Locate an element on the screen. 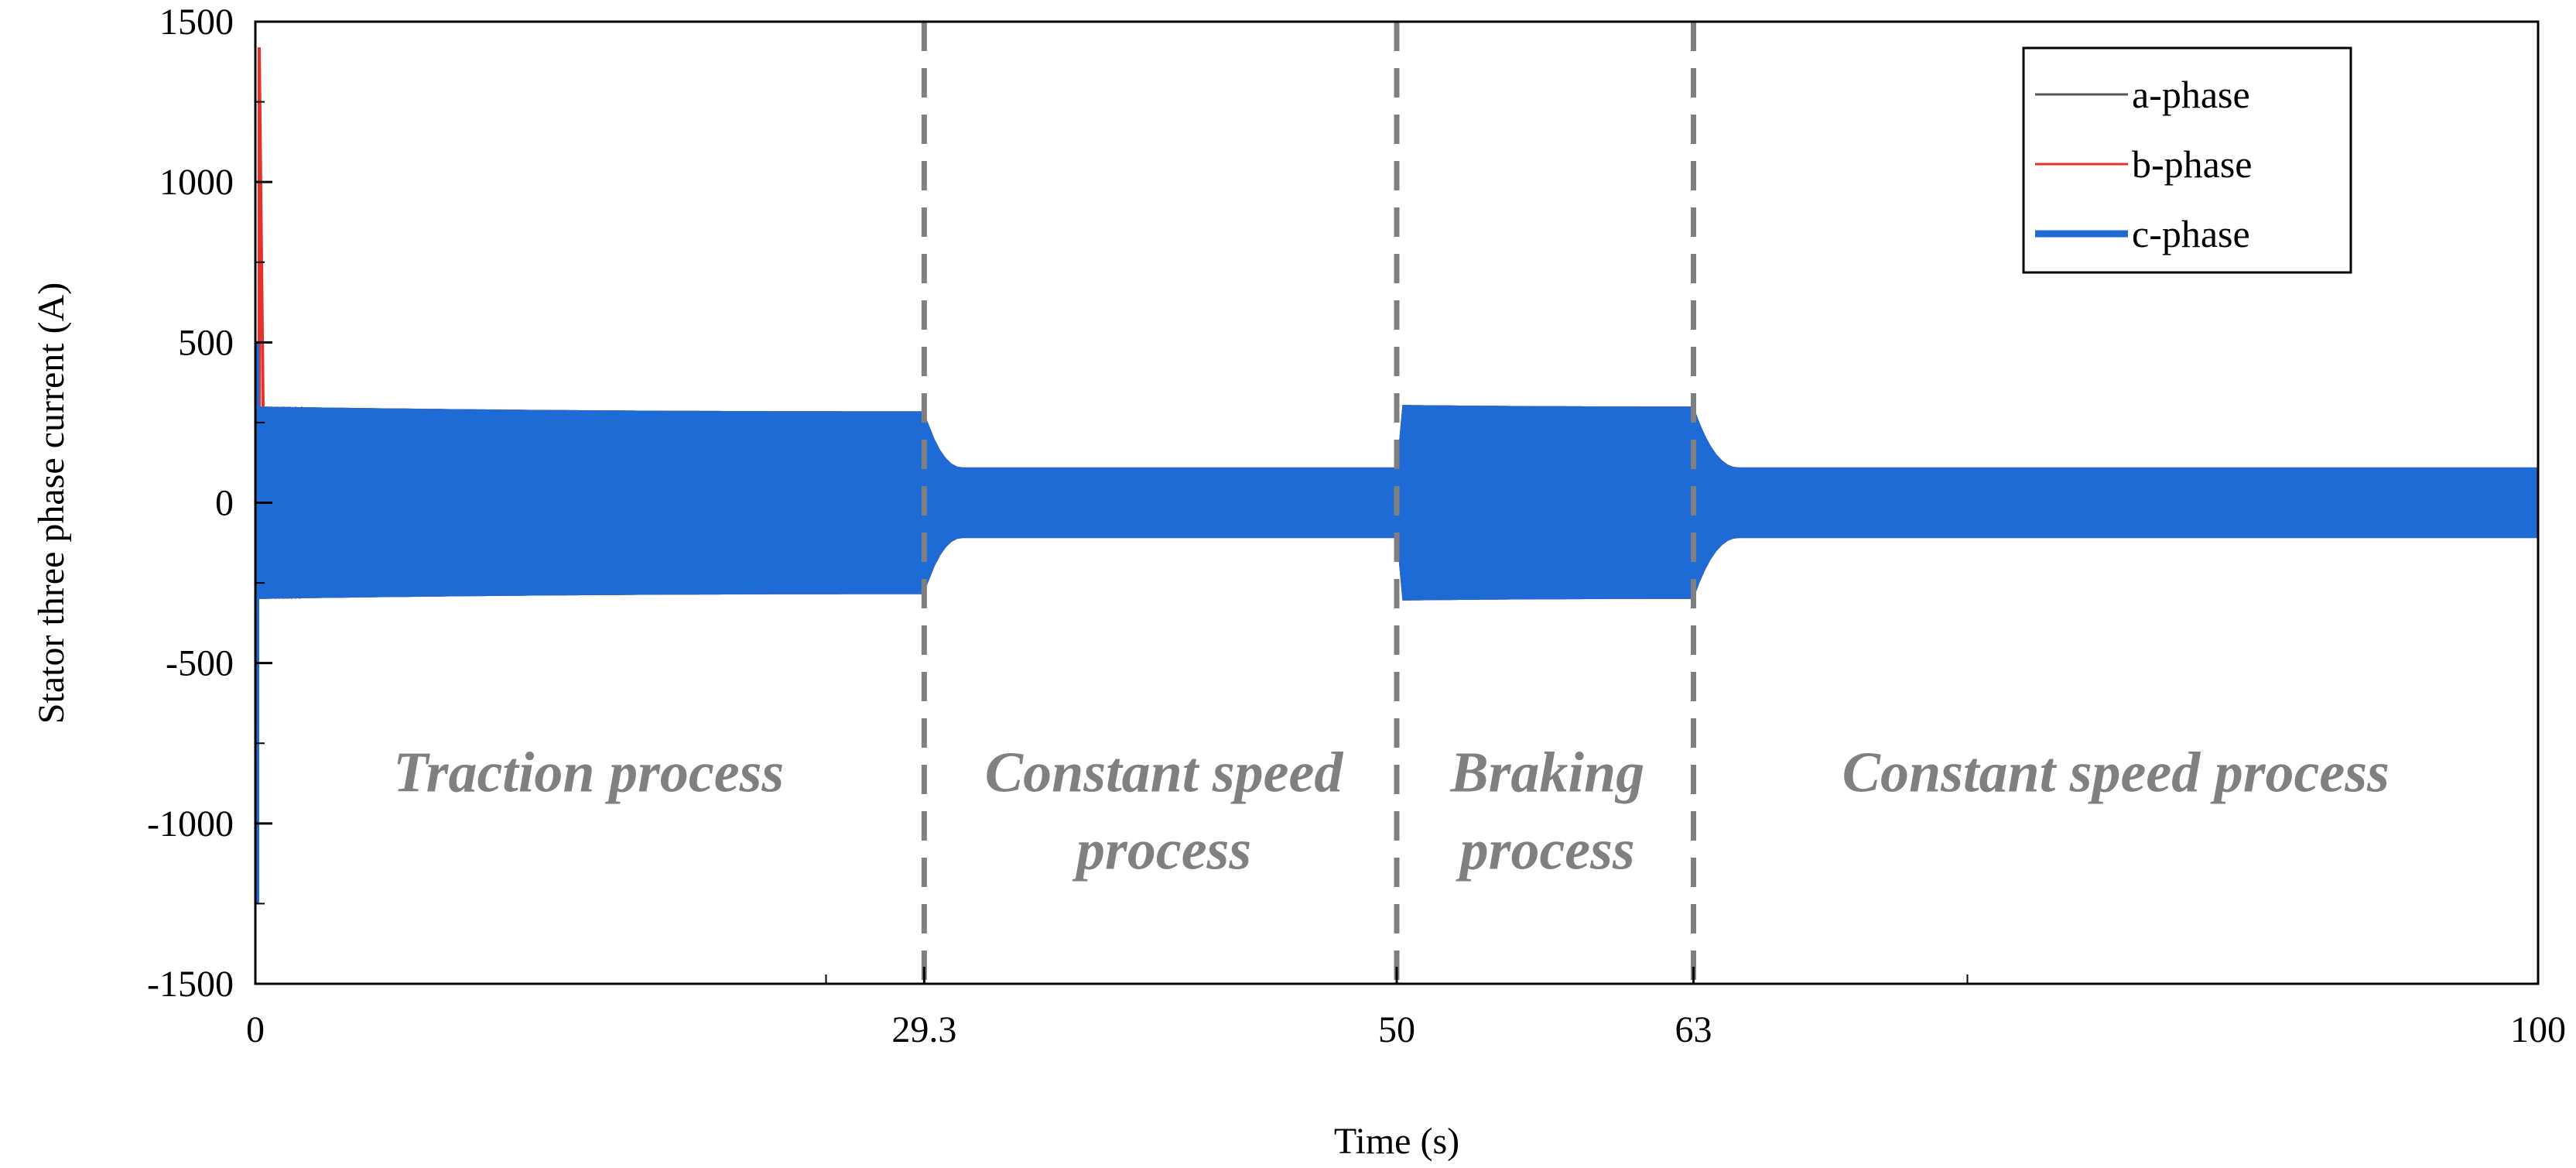 The height and width of the screenshot is (1168, 2576). x-tick-label: 63 is located at coordinates (1694, 1029).